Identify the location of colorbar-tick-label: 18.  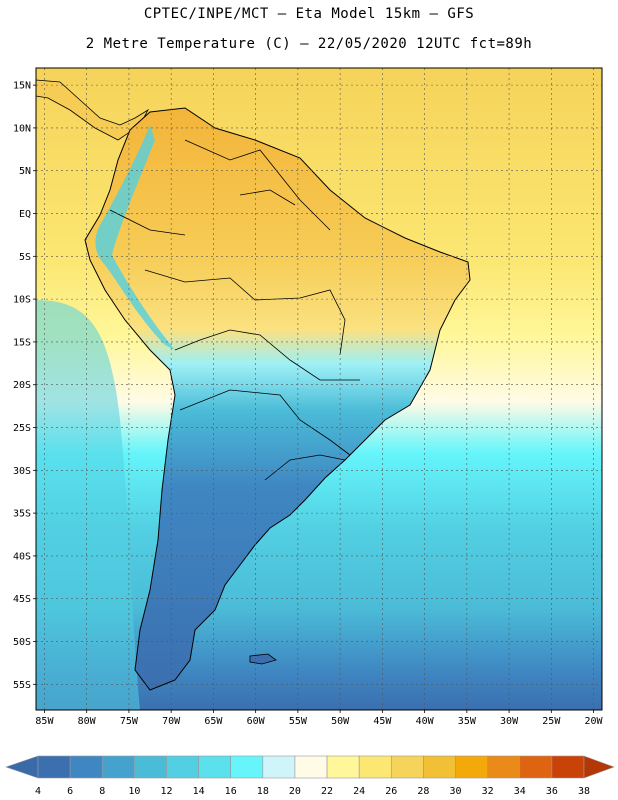
(263, 791).